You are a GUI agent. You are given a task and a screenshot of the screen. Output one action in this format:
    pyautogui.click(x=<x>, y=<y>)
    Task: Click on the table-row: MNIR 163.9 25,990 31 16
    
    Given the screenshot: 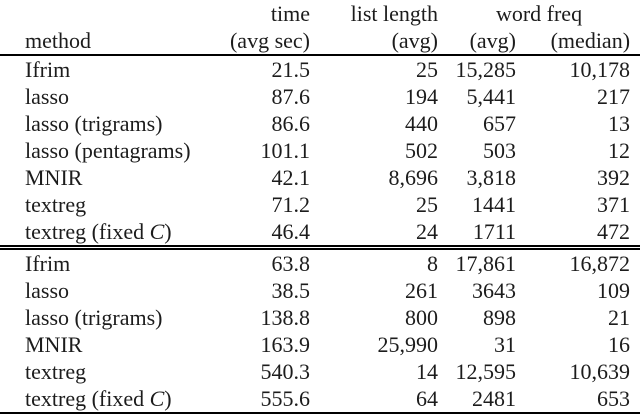 What is the action you would take?
    pyautogui.click(x=320, y=344)
    